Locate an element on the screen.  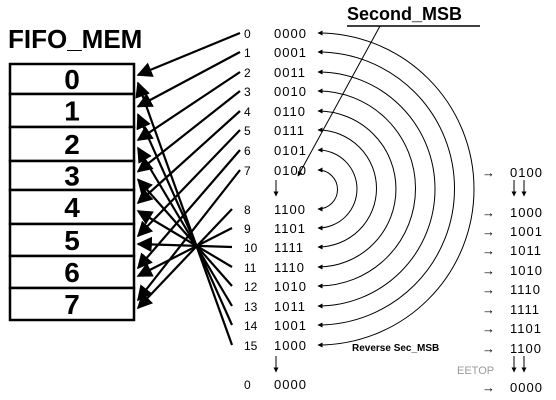
right-column-code: 1011 is located at coordinates (526, 250).